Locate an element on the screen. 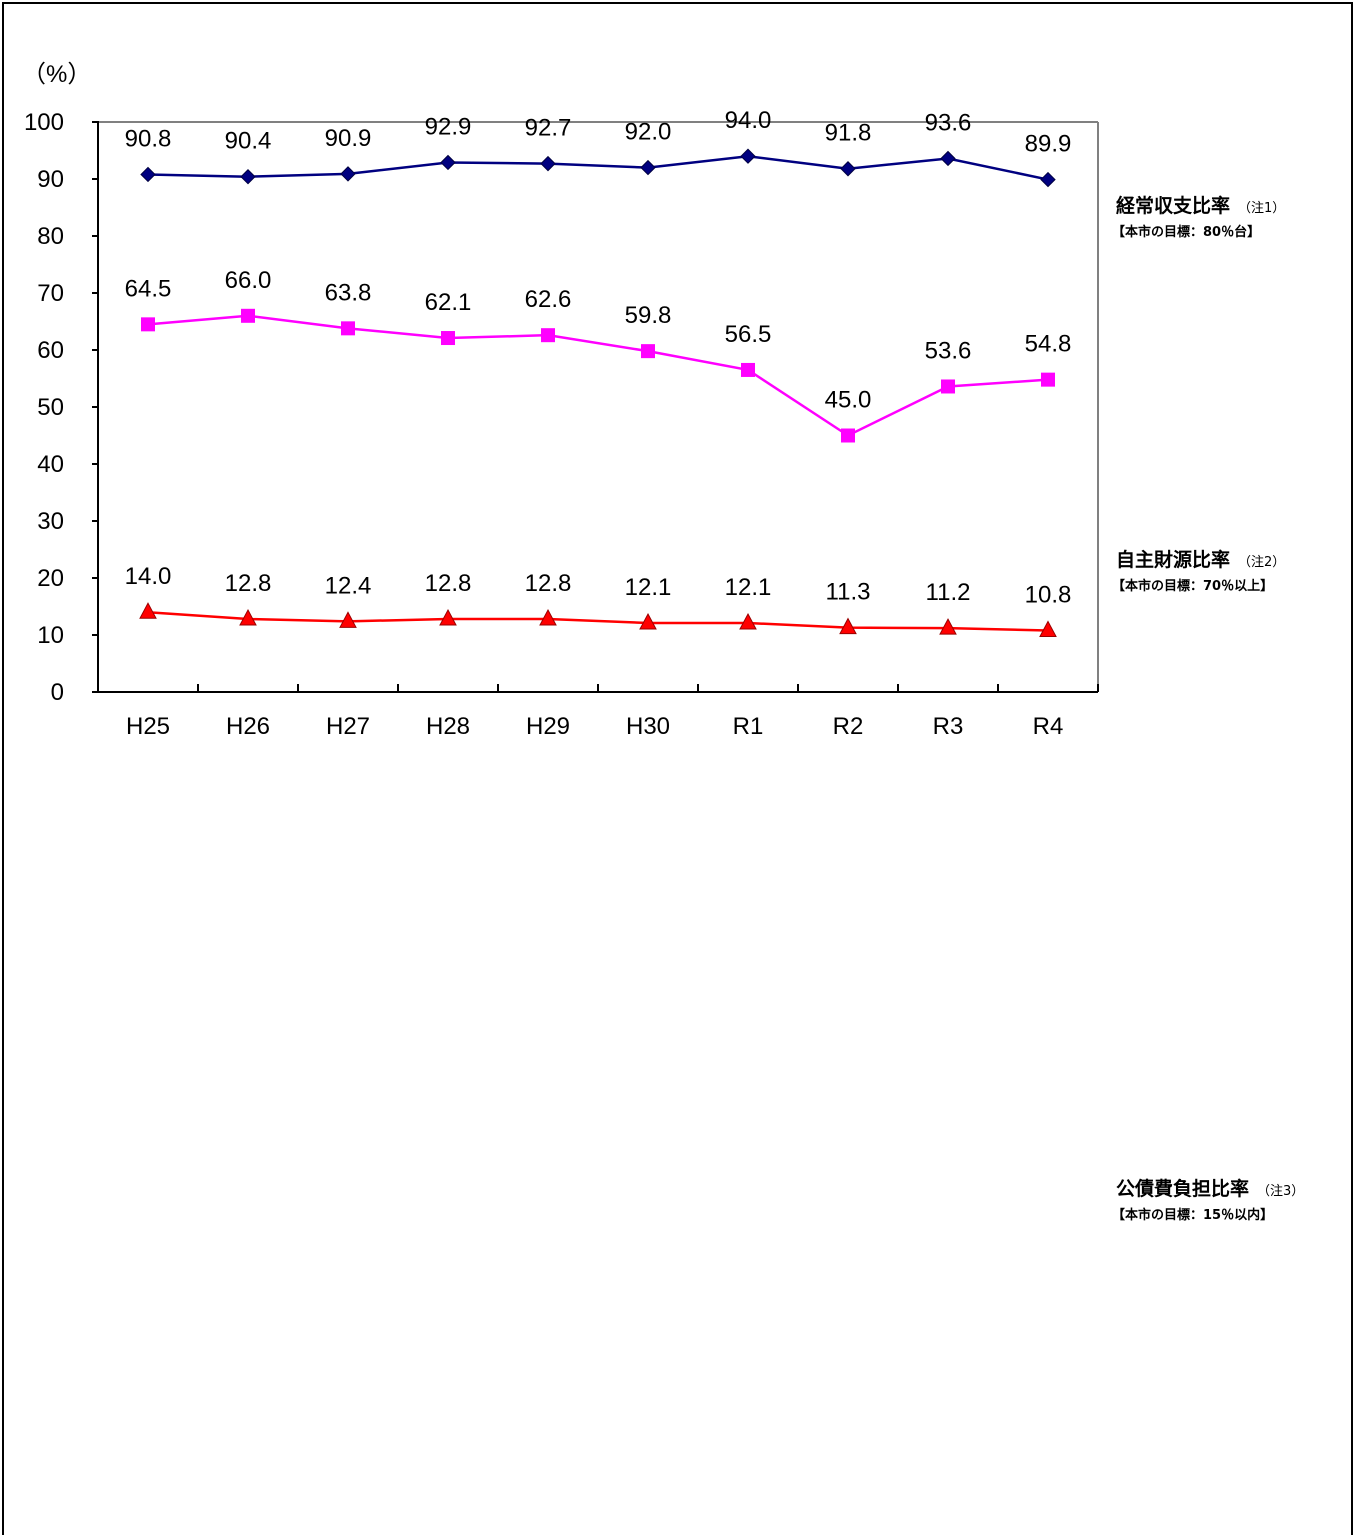  data-label: 53.6 is located at coordinates (948, 350).